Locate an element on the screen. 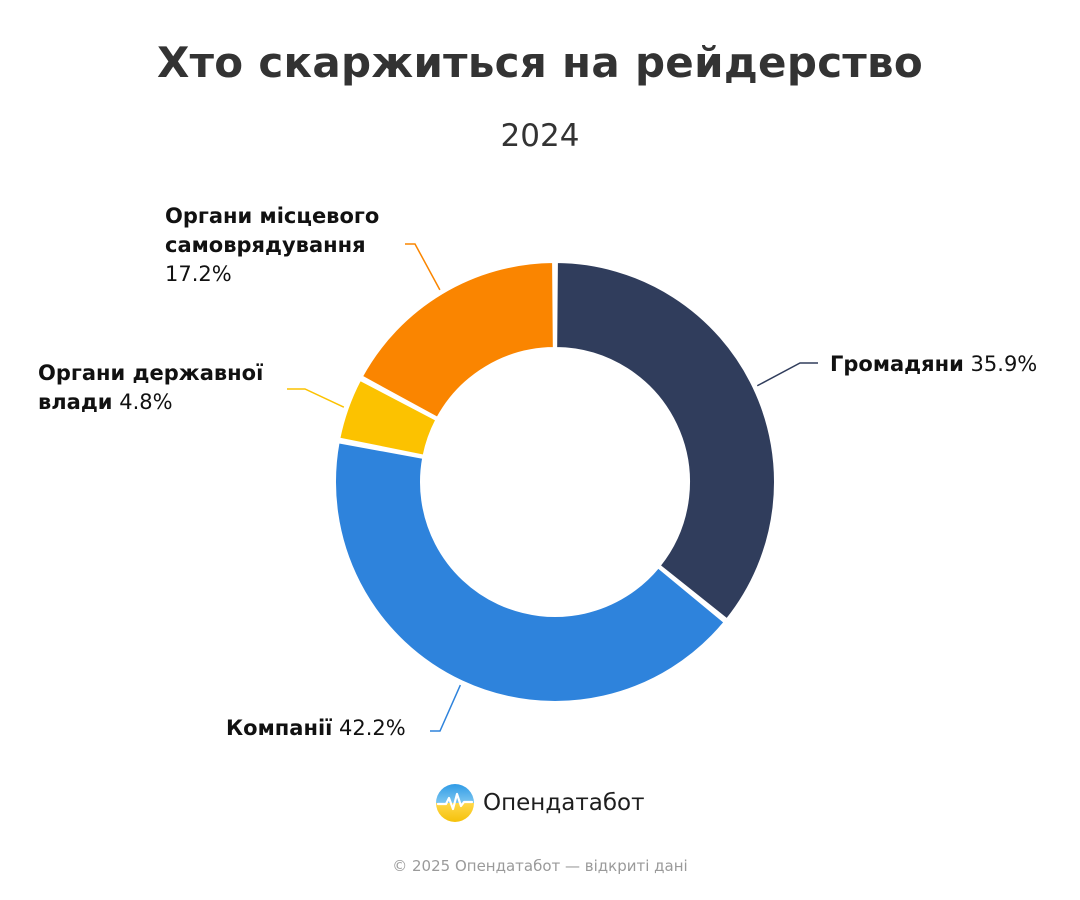 This screenshot has height=900, width=1080. label-state-authorities: Органи державної влади 4.8% is located at coordinates (151, 387).